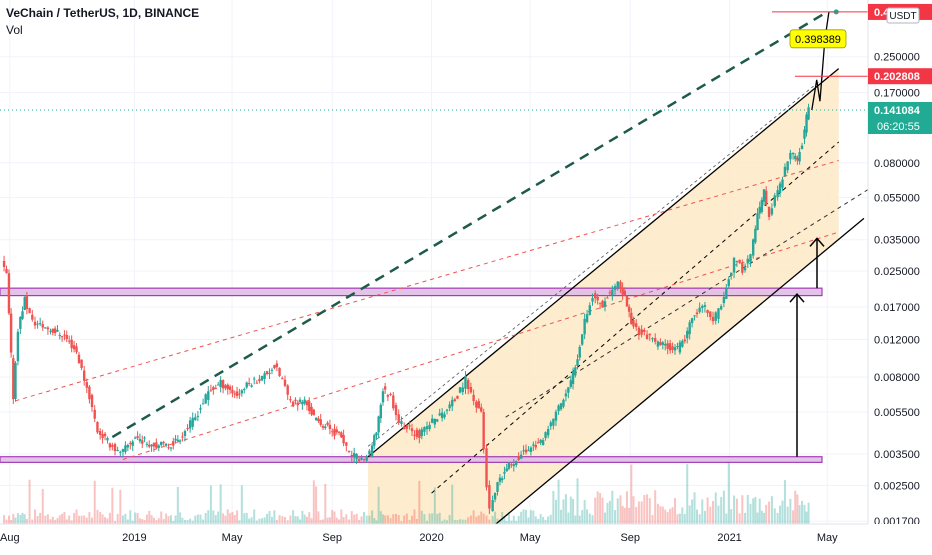 Image resolution: width=932 pixels, height=555 pixels. I want to click on x-tick-label: Sep, so click(630, 538).